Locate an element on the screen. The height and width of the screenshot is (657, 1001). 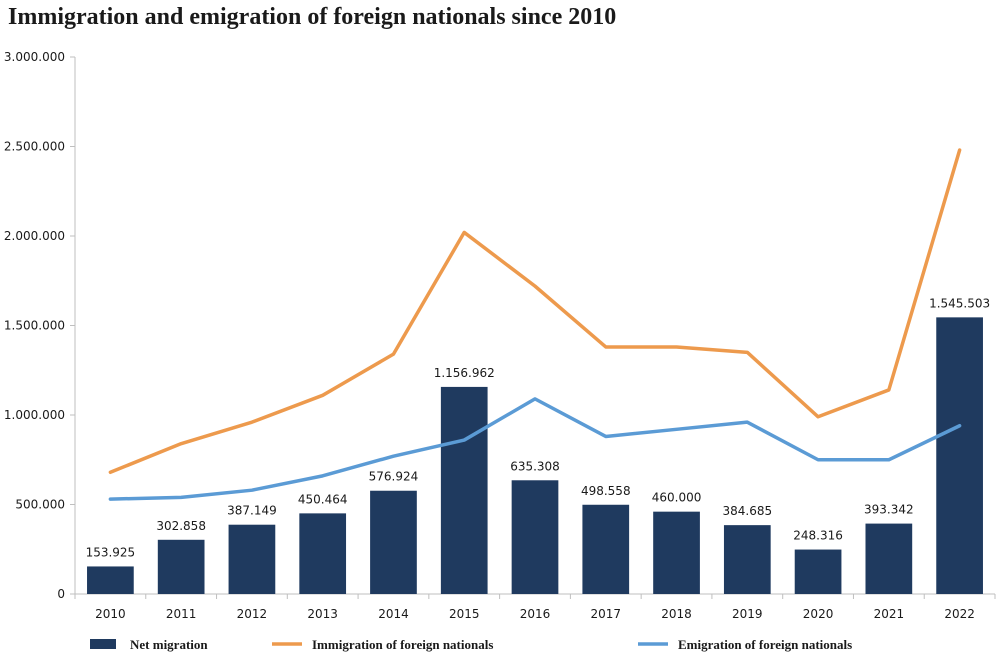
x-tick-label: 2021 is located at coordinates (889, 614).